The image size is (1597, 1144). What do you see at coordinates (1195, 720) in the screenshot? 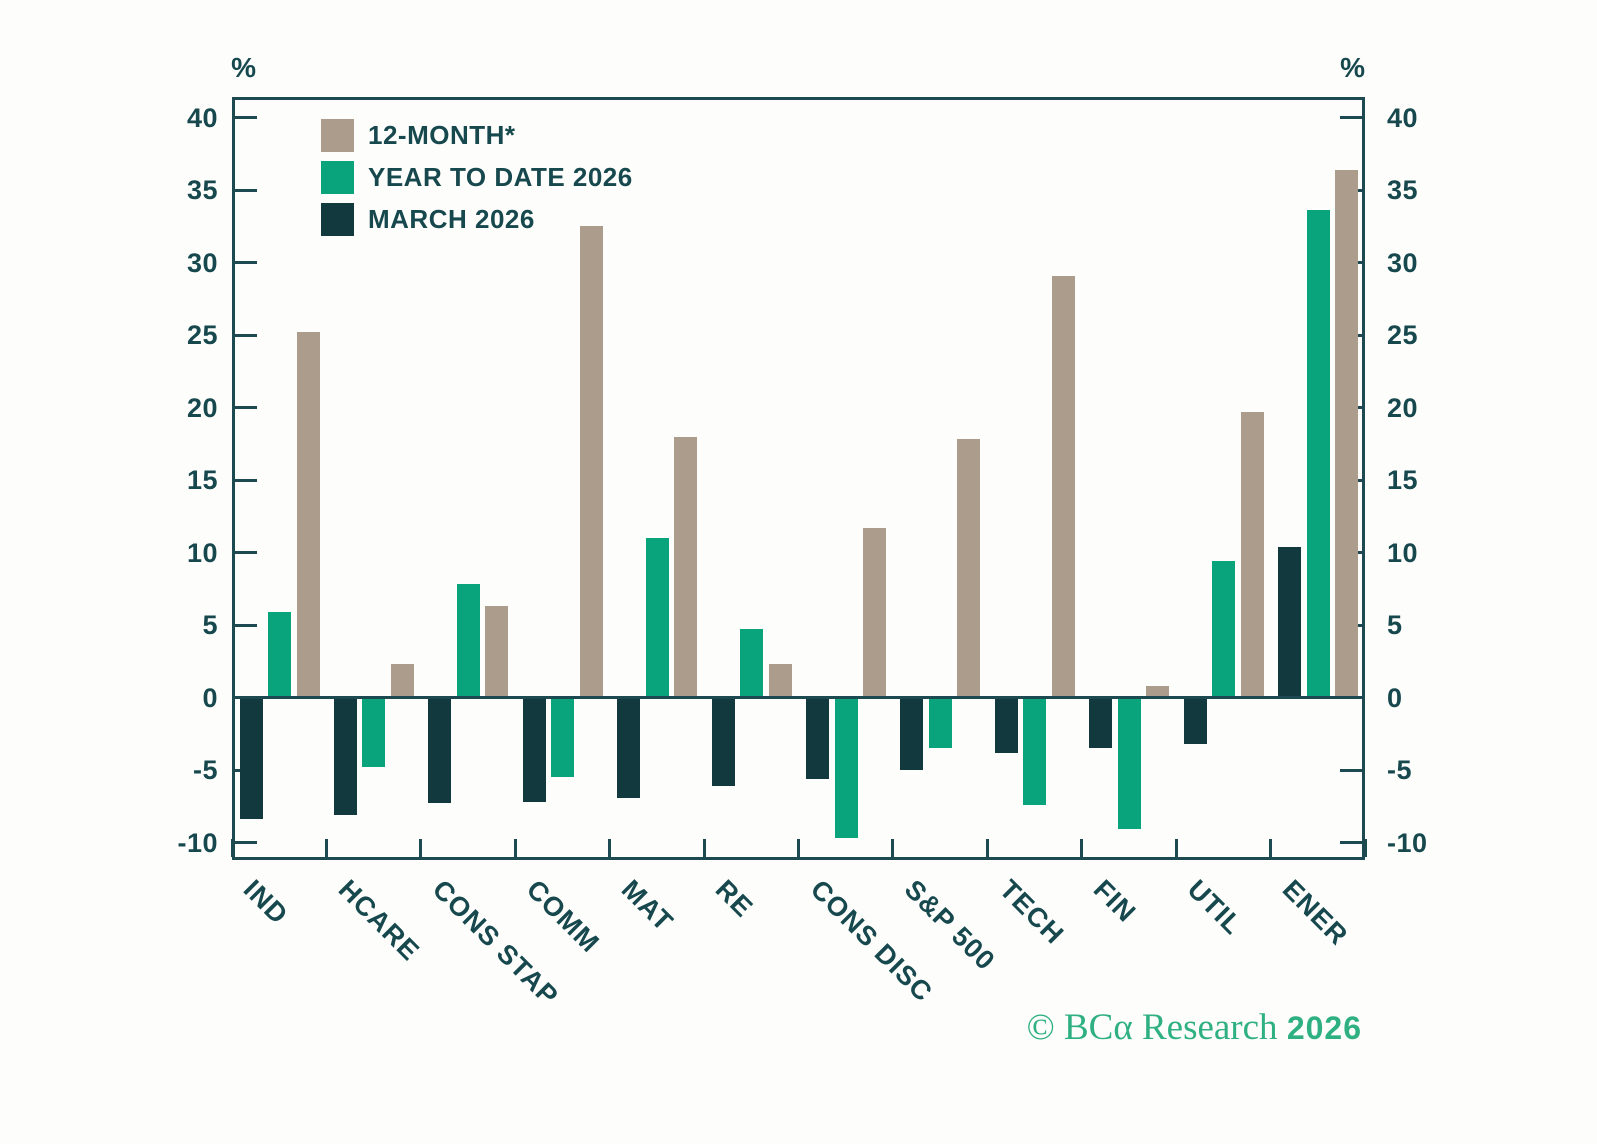
I see `bar-march-util` at bounding box center [1195, 720].